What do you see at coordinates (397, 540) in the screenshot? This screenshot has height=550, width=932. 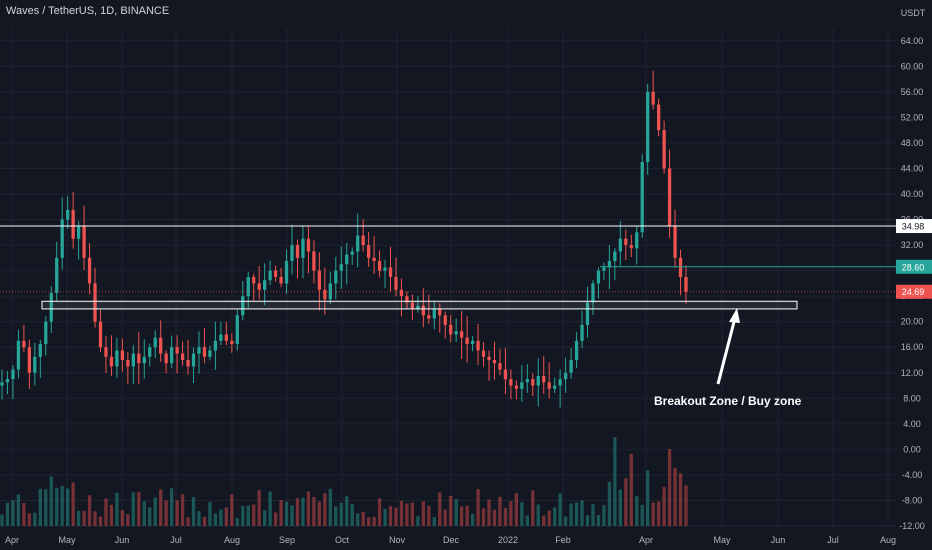 I see `x-tick-label: Nov` at bounding box center [397, 540].